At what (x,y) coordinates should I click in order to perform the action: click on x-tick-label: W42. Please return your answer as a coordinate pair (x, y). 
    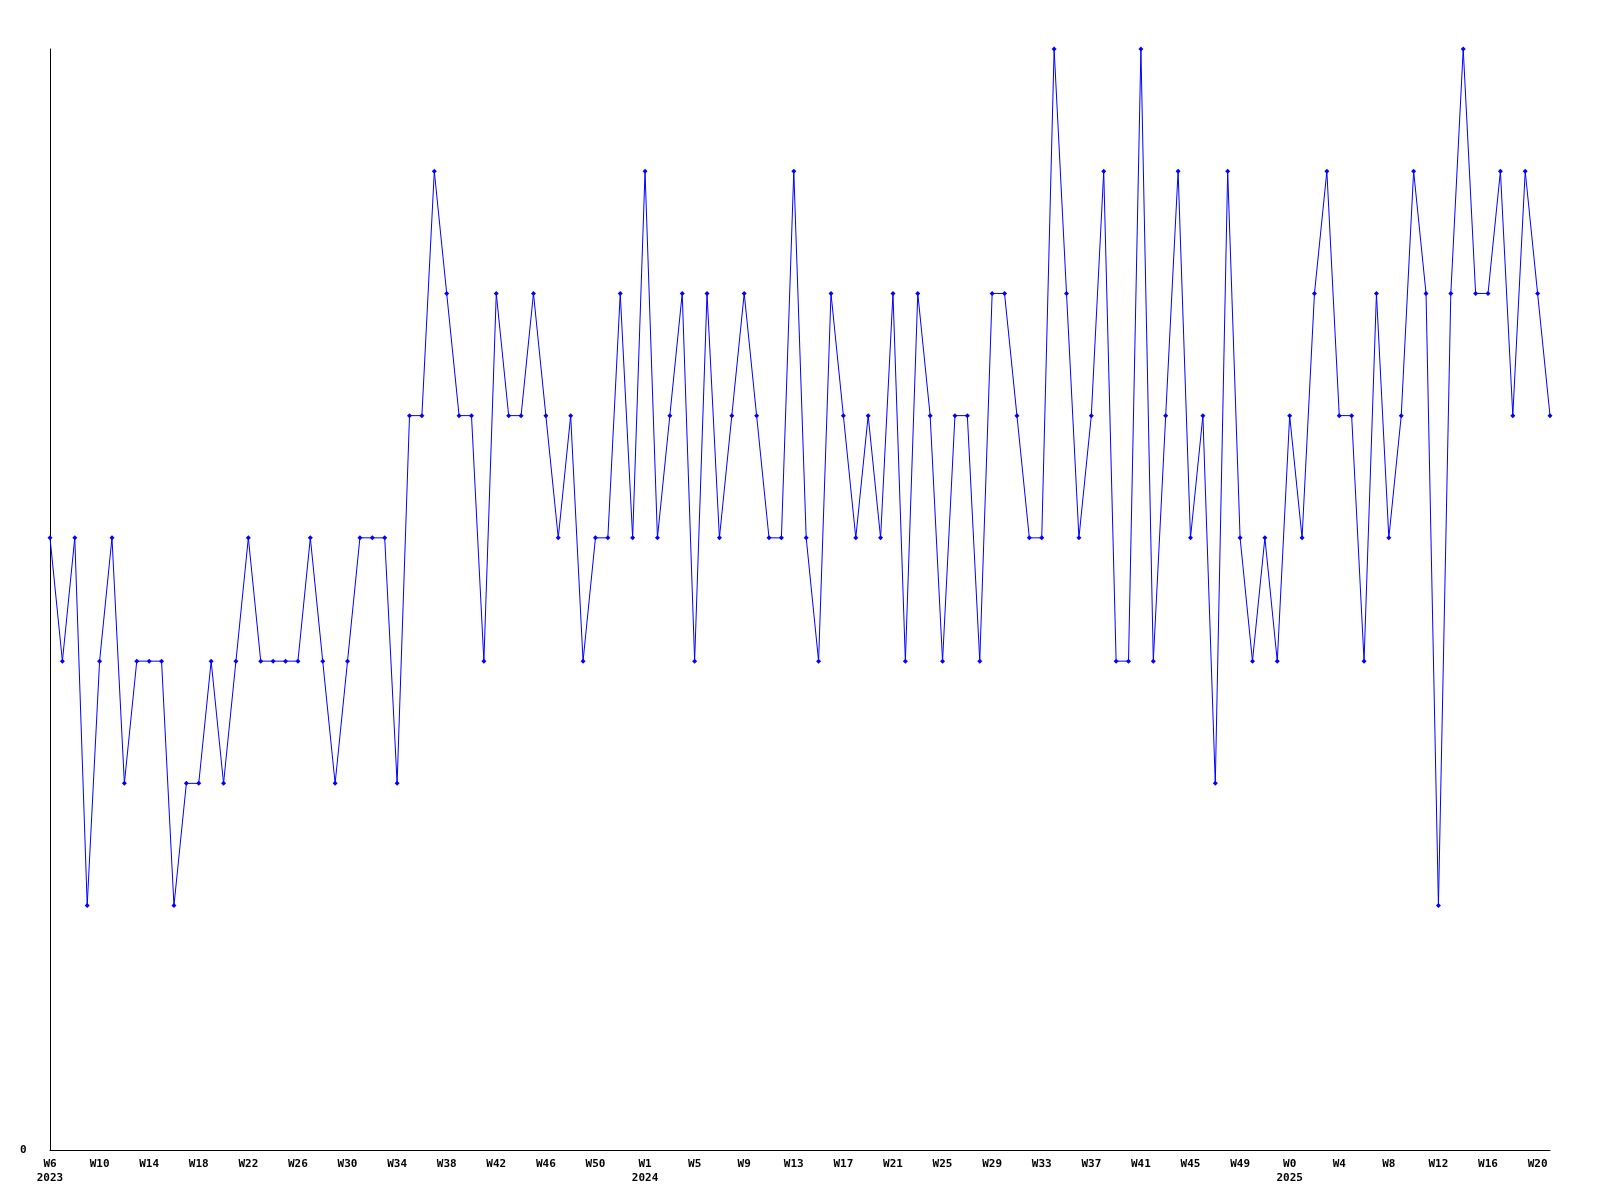
    Looking at the image, I should click on (496, 1163).